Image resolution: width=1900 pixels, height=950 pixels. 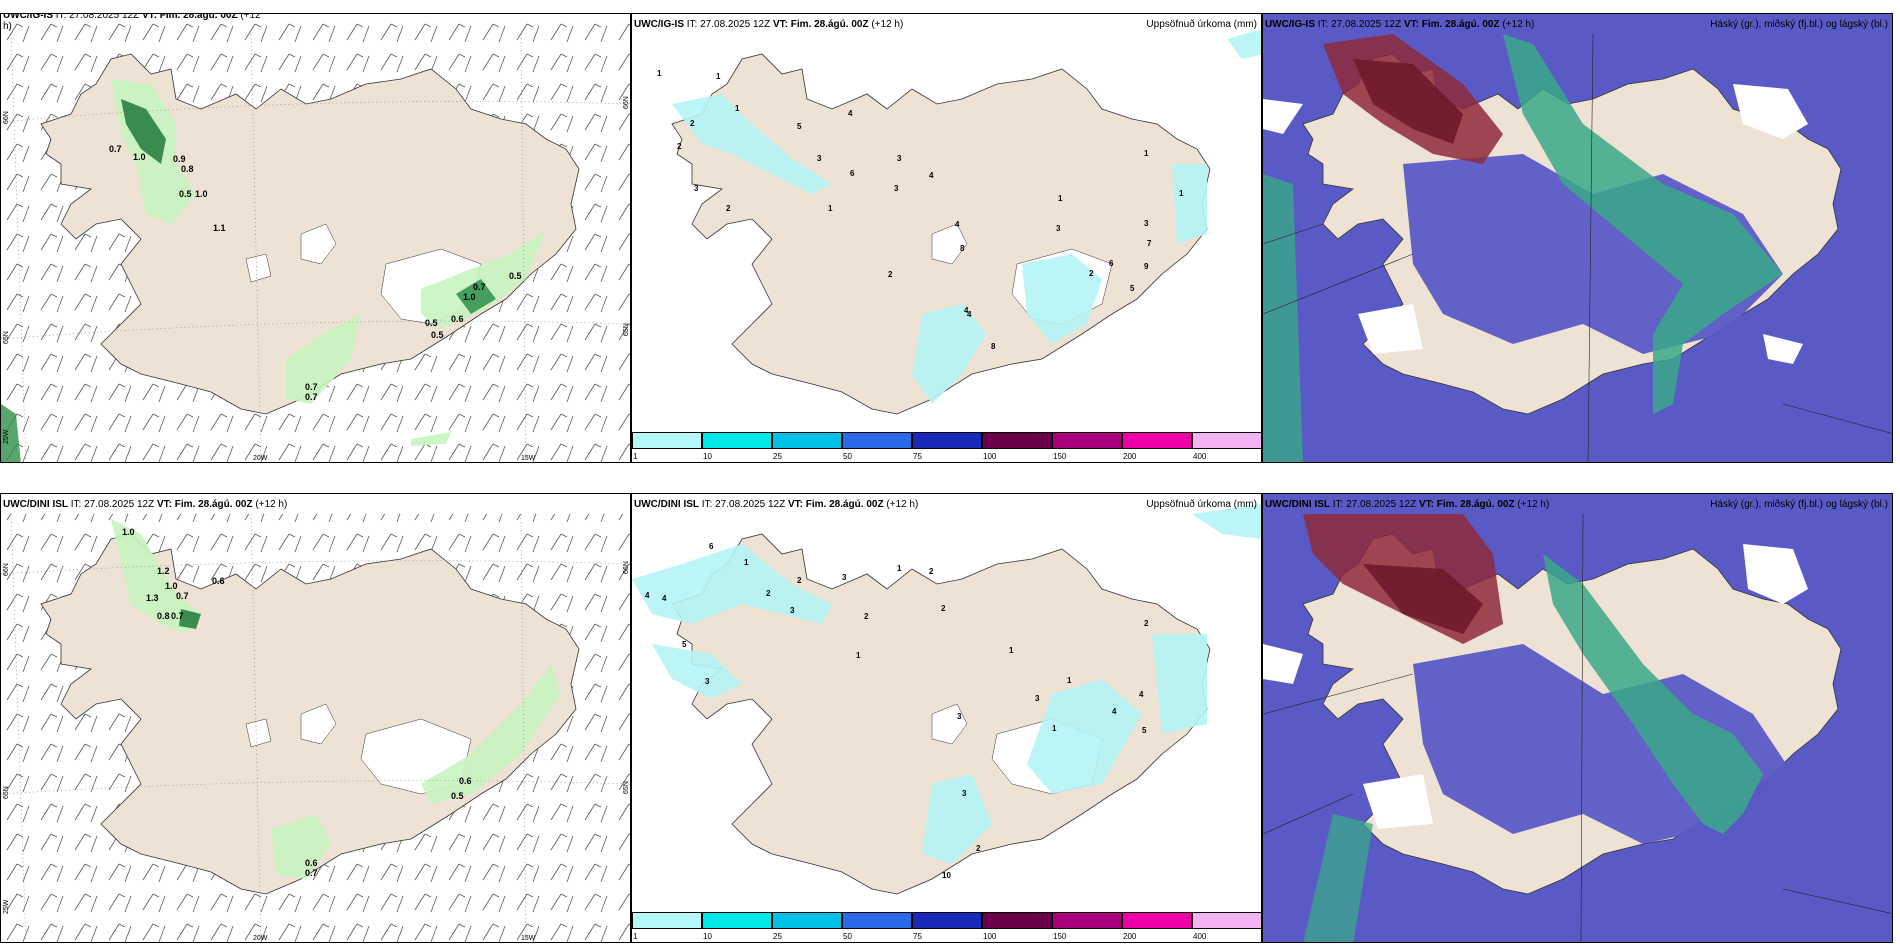 I want to click on model-name: UWC/DINI ISL, so click(x=1297, y=504).